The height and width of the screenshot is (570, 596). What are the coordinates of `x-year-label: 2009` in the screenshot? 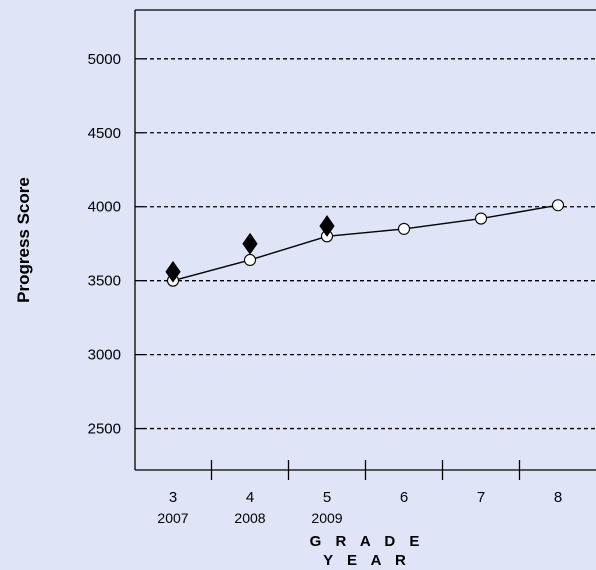 It's located at (326, 518).